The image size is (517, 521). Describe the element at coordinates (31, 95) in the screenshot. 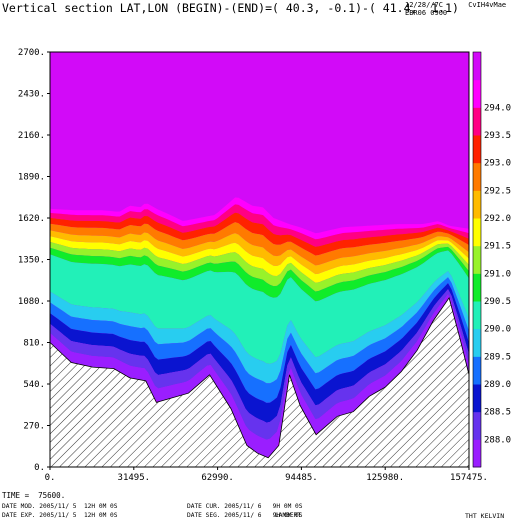

I see `y-tick-label: 2430.` at that location.